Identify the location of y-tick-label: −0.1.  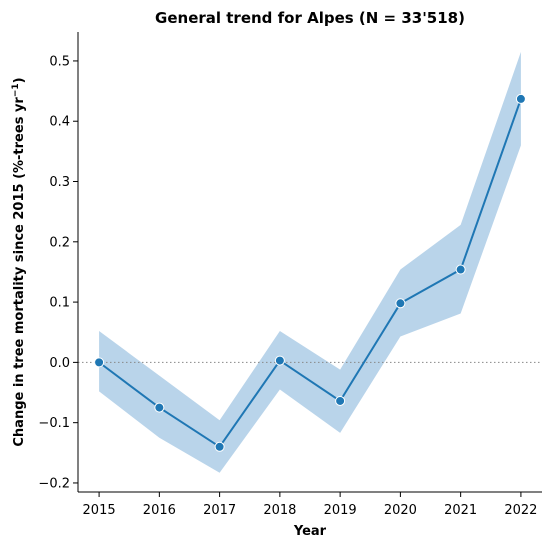
(54, 423).